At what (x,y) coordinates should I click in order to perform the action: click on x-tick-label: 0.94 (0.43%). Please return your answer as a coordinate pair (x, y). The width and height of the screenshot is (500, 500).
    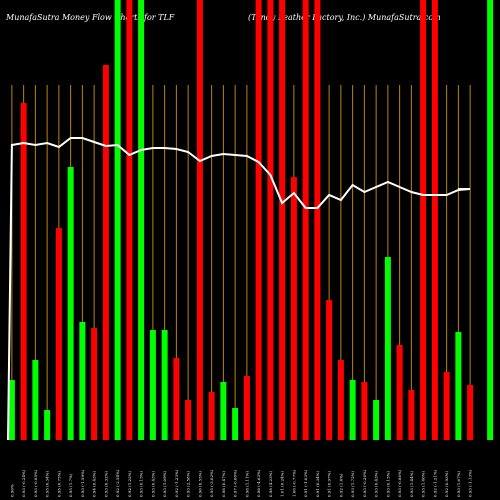
    Looking at the image, I should click on (94, 484).